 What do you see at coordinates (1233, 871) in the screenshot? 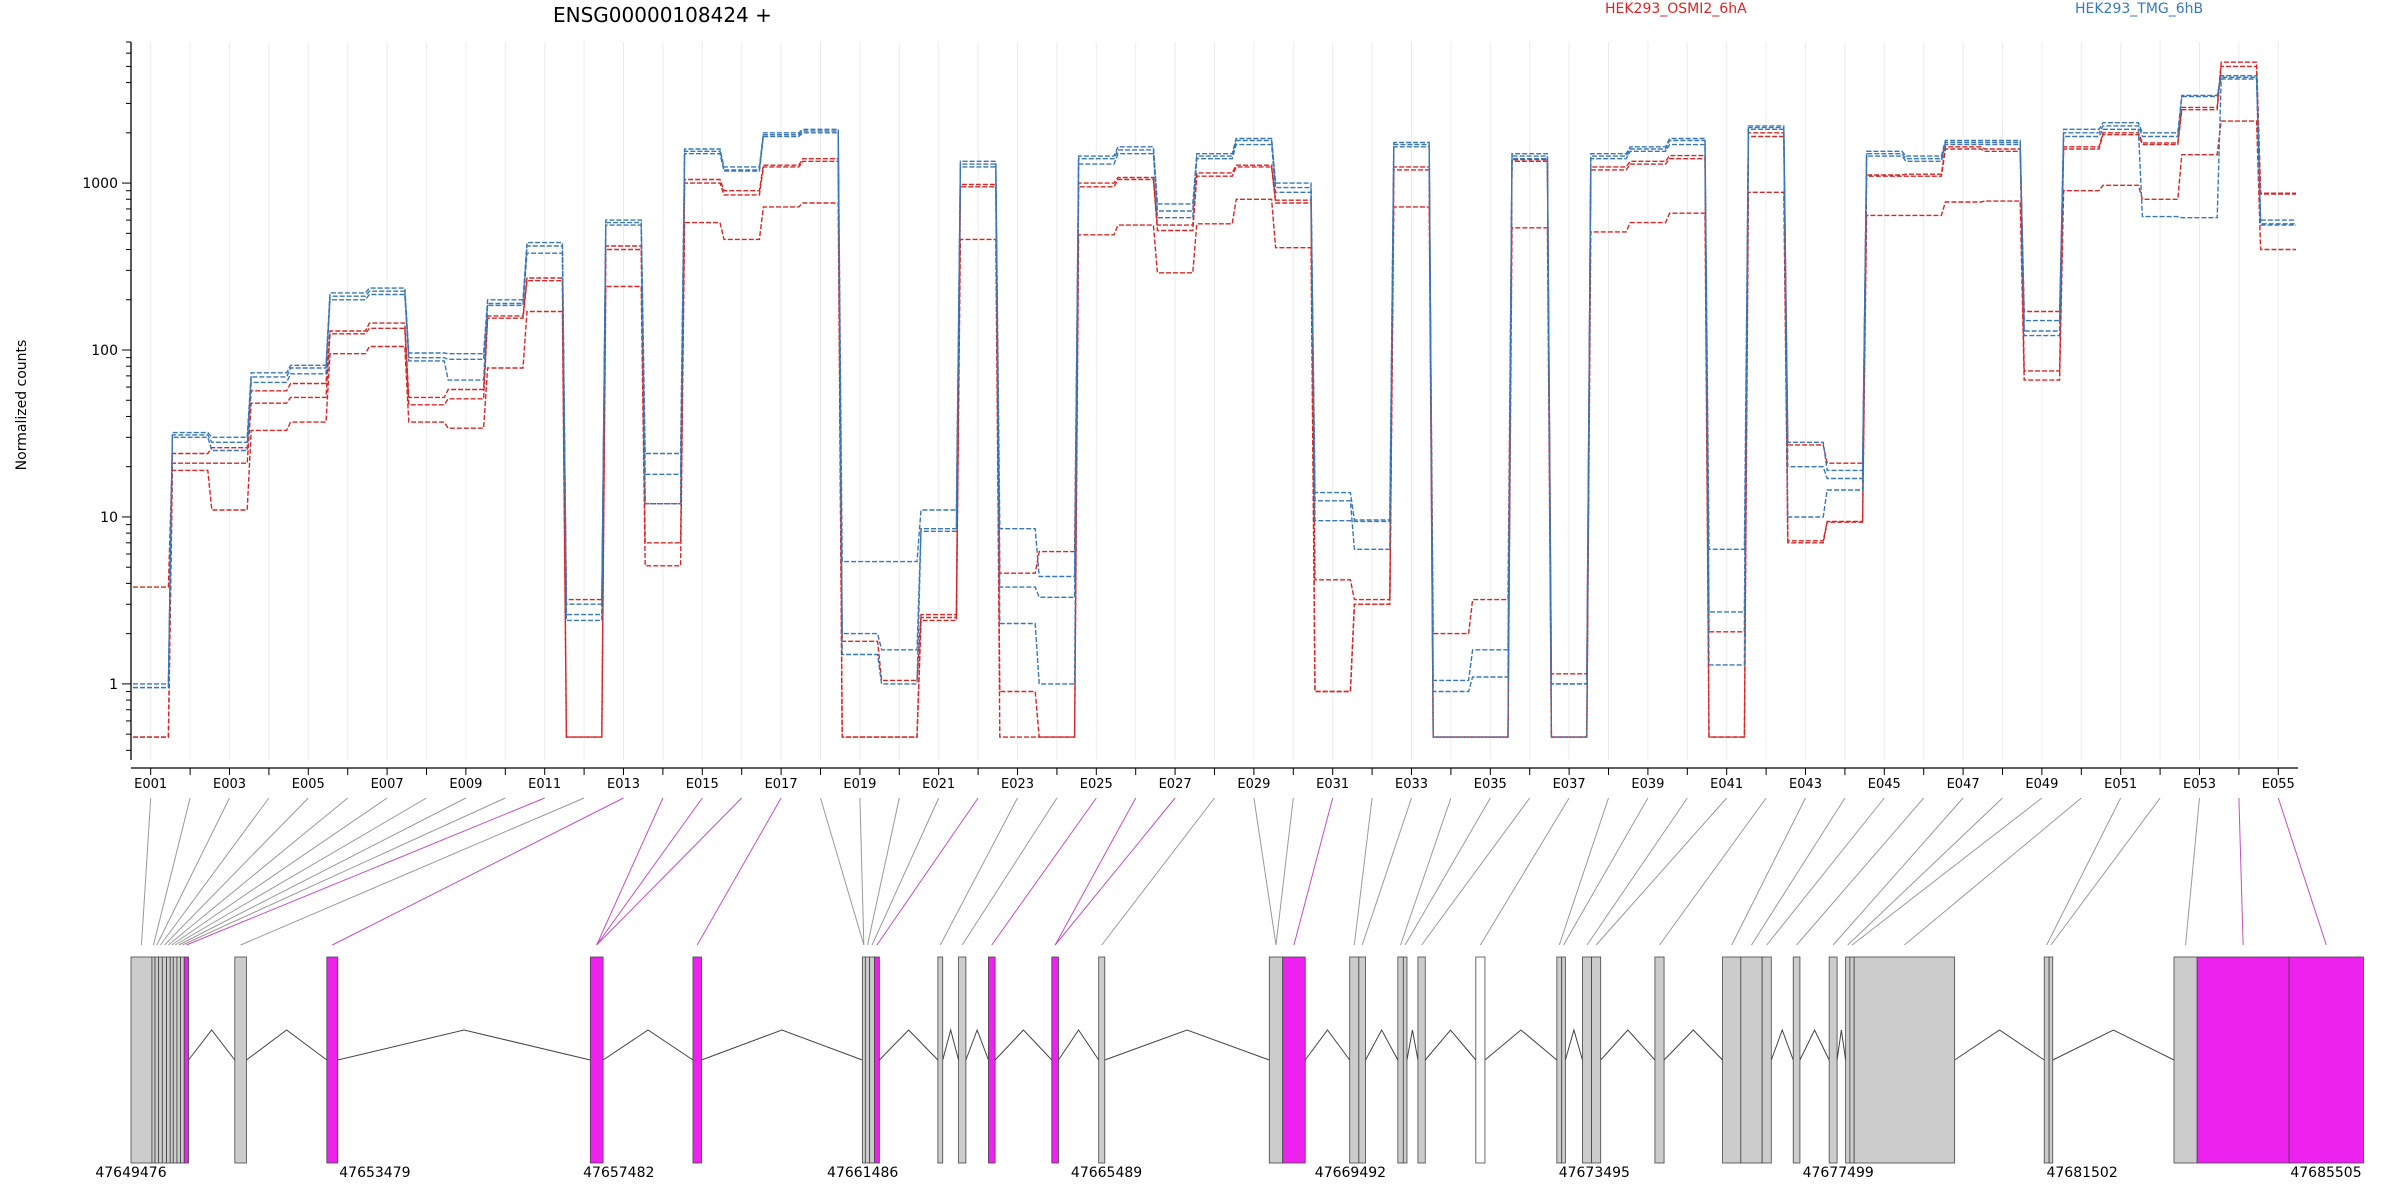
I see `exon-connectors` at bounding box center [1233, 871].